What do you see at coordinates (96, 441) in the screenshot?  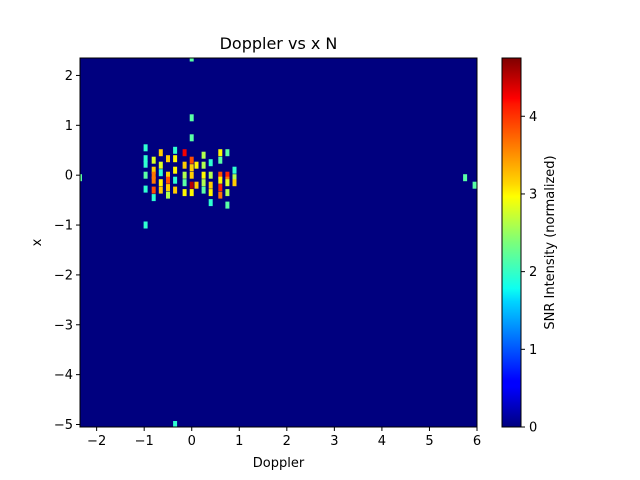 I see `x-tick-label: −2` at bounding box center [96, 441].